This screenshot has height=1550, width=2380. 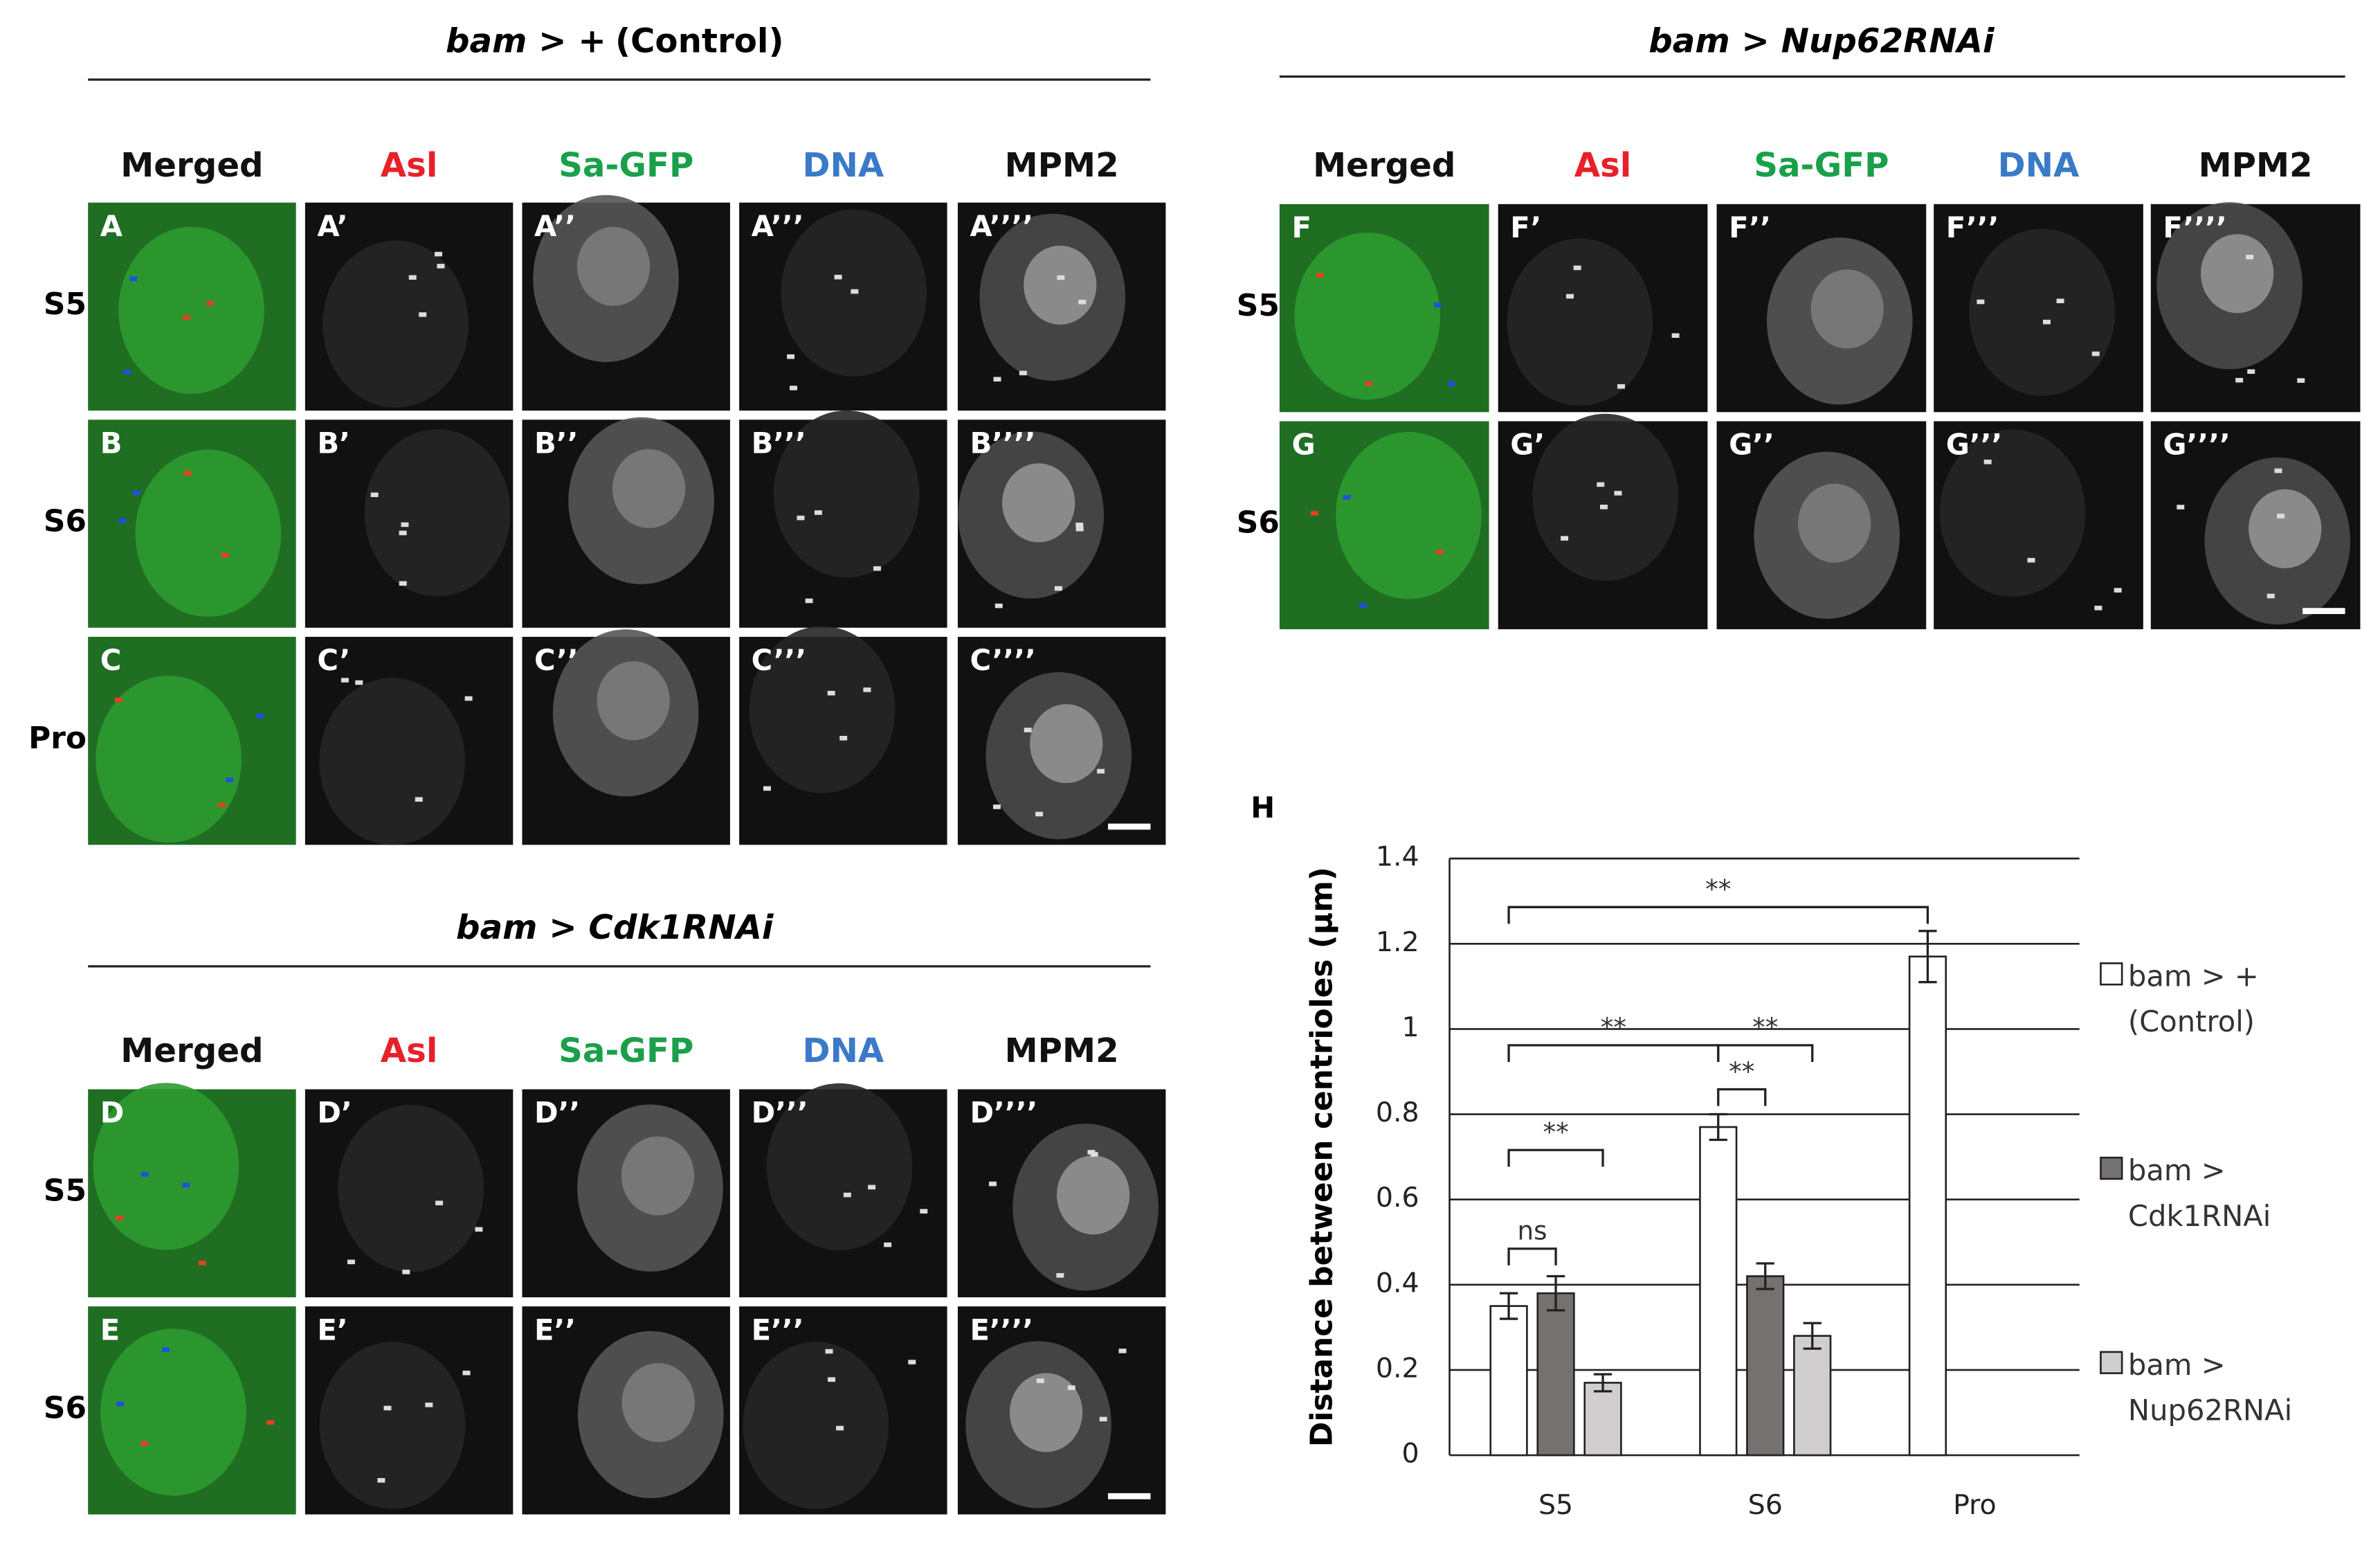 What do you see at coordinates (332, 1329) in the screenshot?
I see `panel-letter: E’` at bounding box center [332, 1329].